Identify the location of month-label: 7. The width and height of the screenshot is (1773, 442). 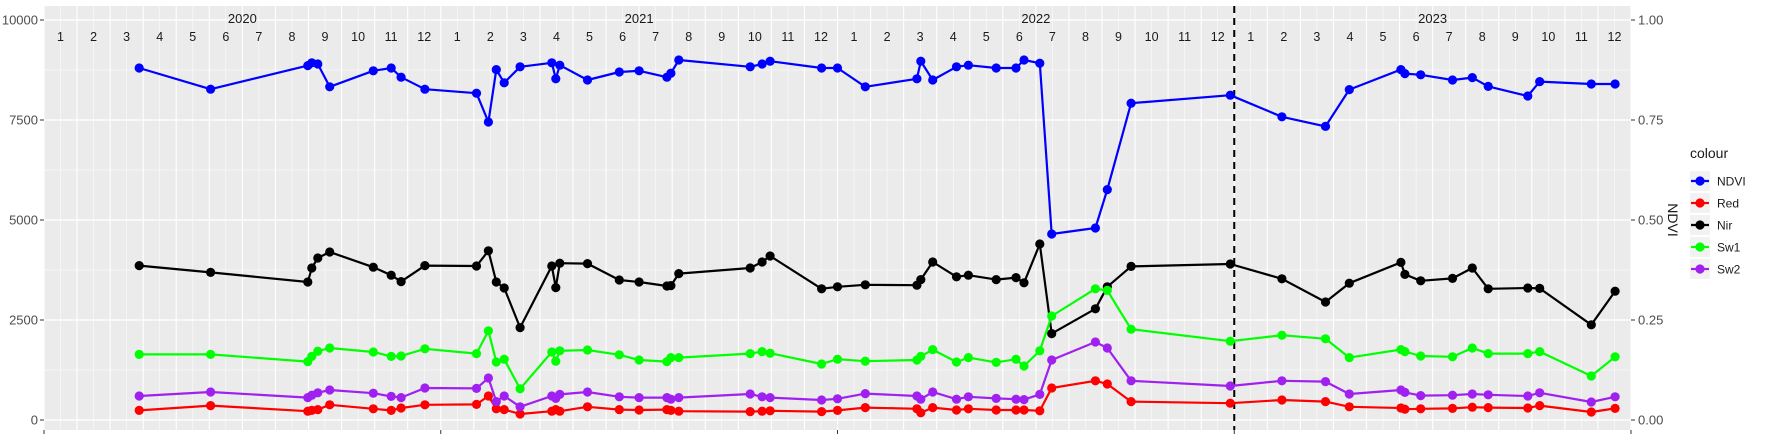
(1052, 37).